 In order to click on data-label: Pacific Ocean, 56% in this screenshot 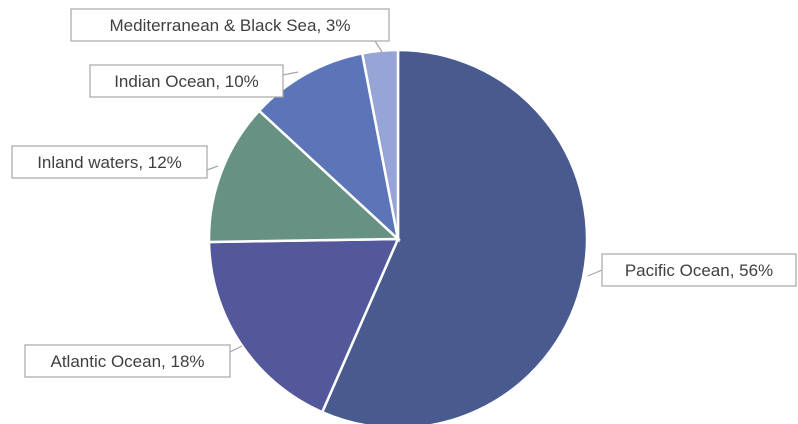, I will do `click(699, 270)`.